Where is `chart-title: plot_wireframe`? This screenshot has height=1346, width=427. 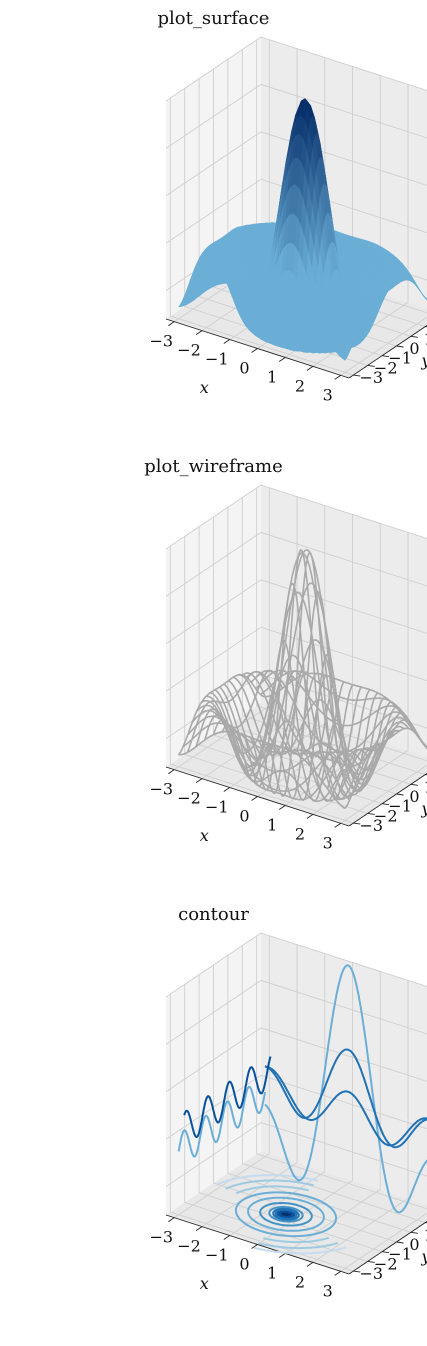
chart-title: plot_wireframe is located at coordinates (213, 466).